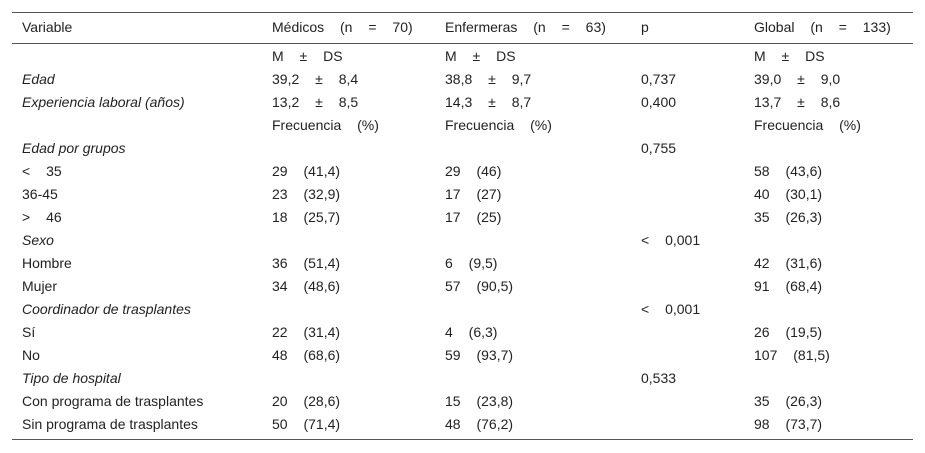  What do you see at coordinates (788, 331) in the screenshot?
I see `table-cell: 26 (19,5)` at bounding box center [788, 331].